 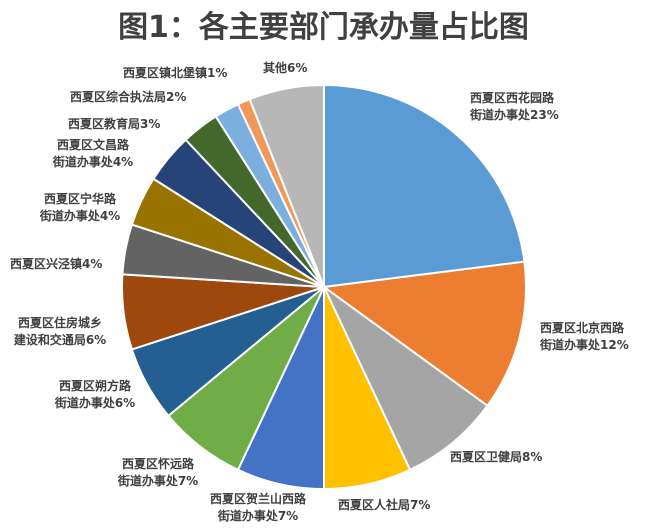 I want to click on slice-label: 西夏区贺兰山西路街道办事处7%, so click(x=258, y=507).